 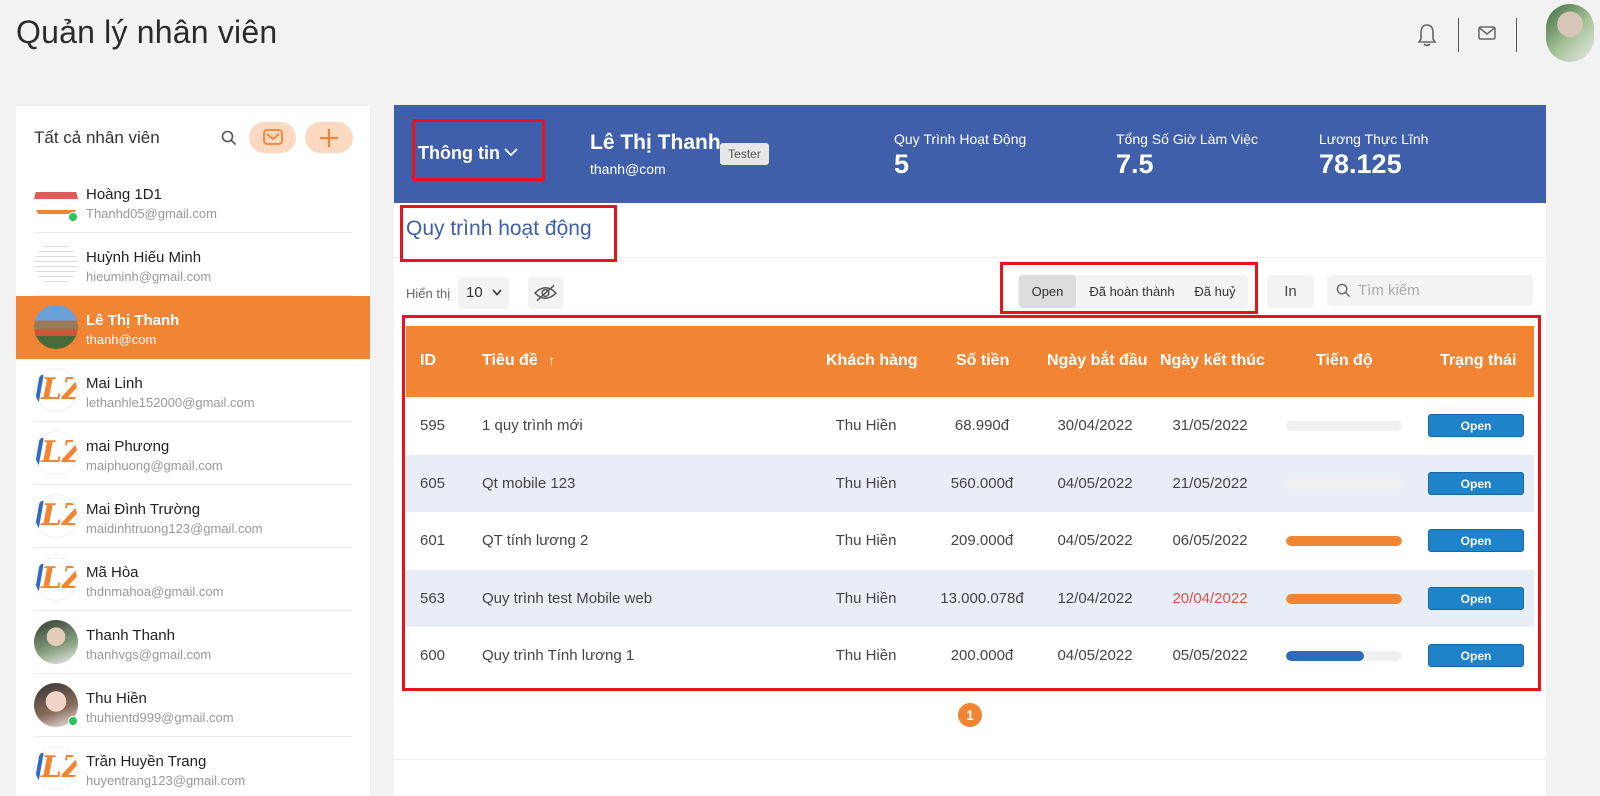 I want to click on stat-salary: Lương Thực Lĩnh 78.125, so click(x=1373, y=155).